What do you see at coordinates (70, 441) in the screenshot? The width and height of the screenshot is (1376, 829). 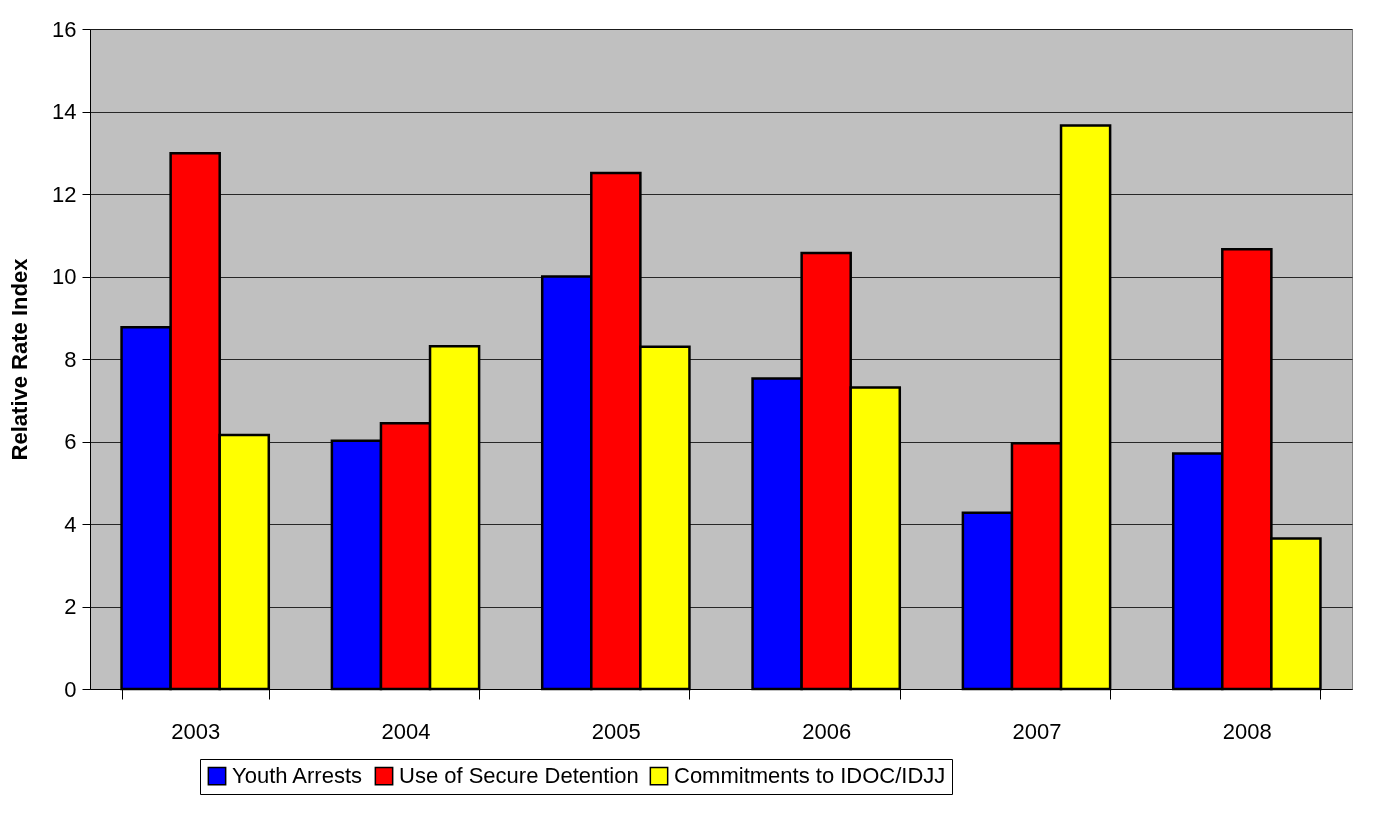 I see `y-tick-label: 6` at bounding box center [70, 441].